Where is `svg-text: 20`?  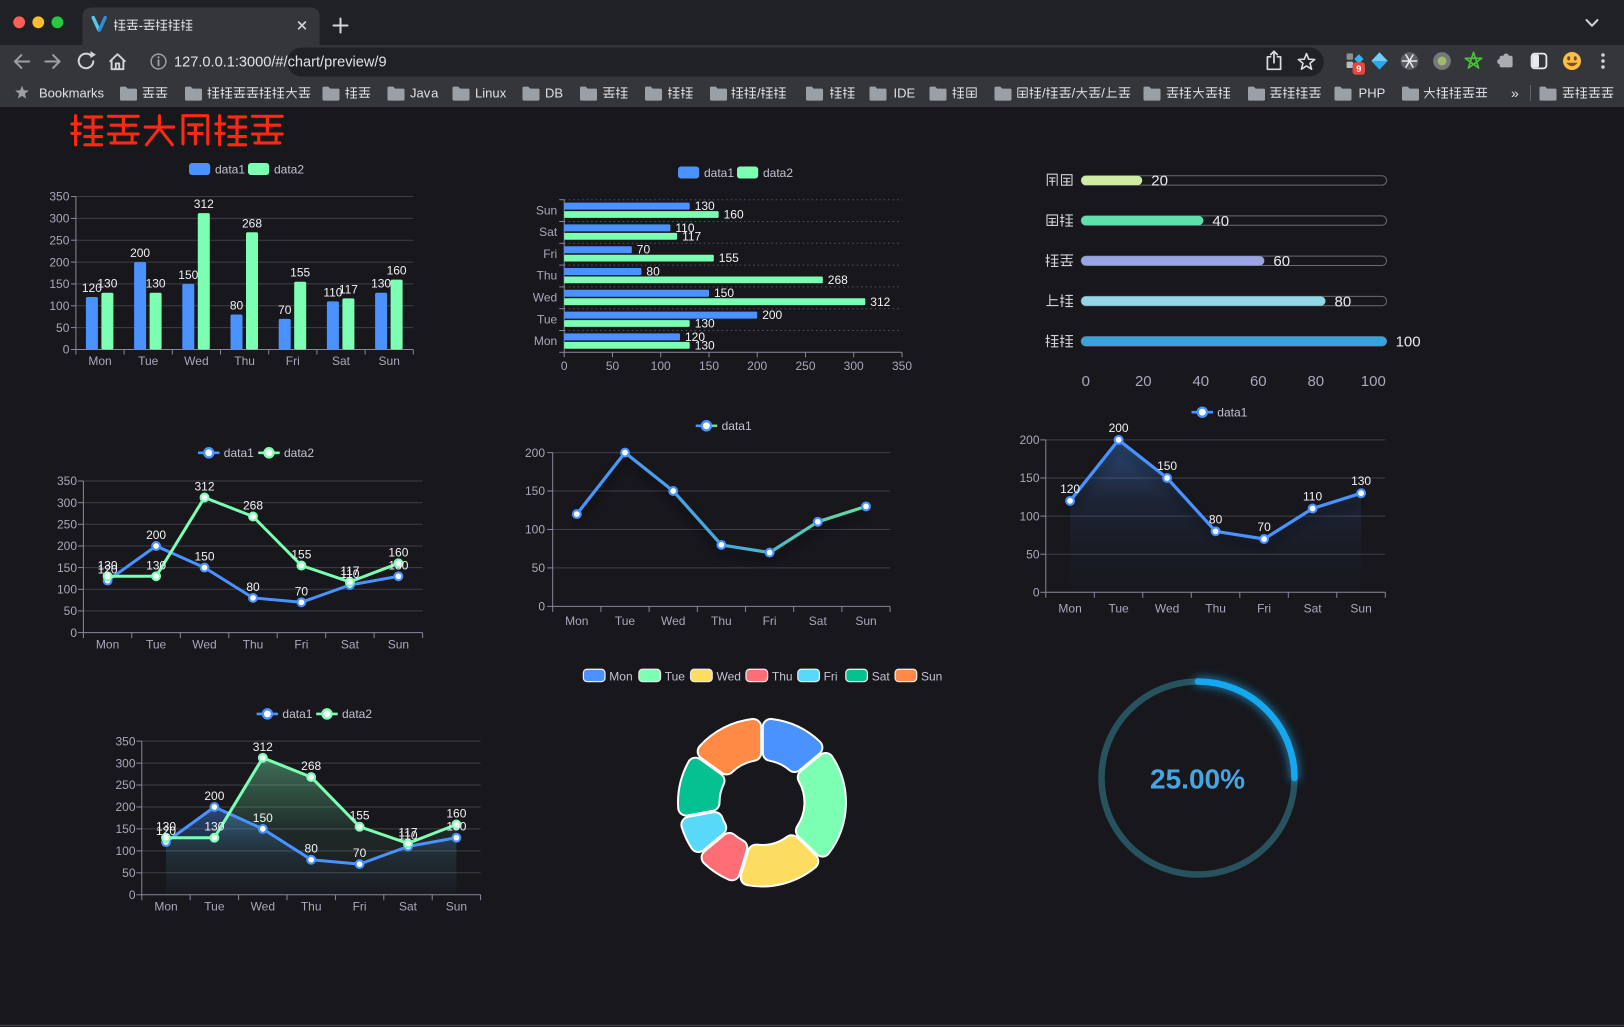 svg-text: 20 is located at coordinates (1159, 181).